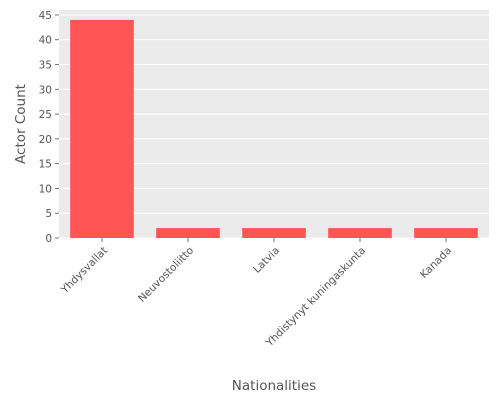  I want to click on x-tick-label: Yhdistynyt kuningaskunta, so click(315, 297).